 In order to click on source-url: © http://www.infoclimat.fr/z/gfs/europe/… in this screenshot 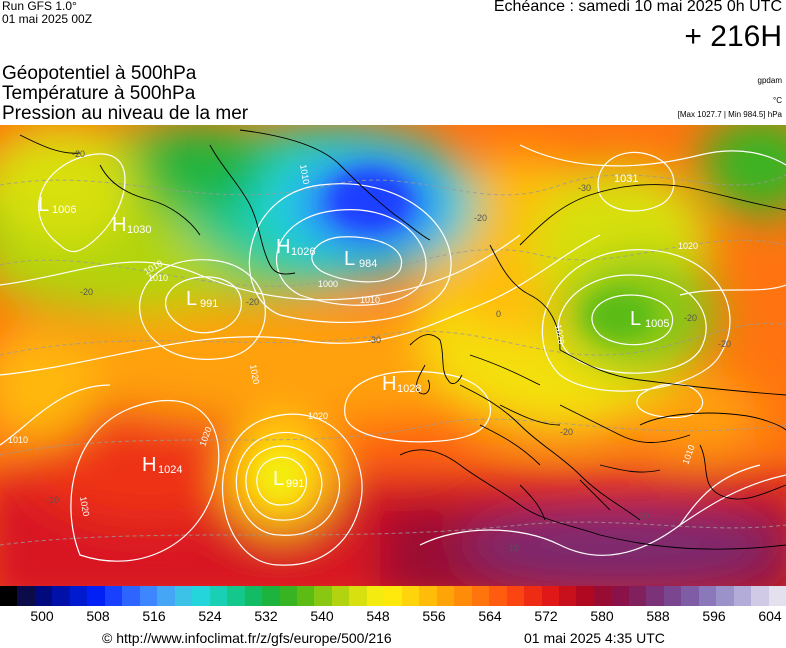, I will do `click(247, 638)`.